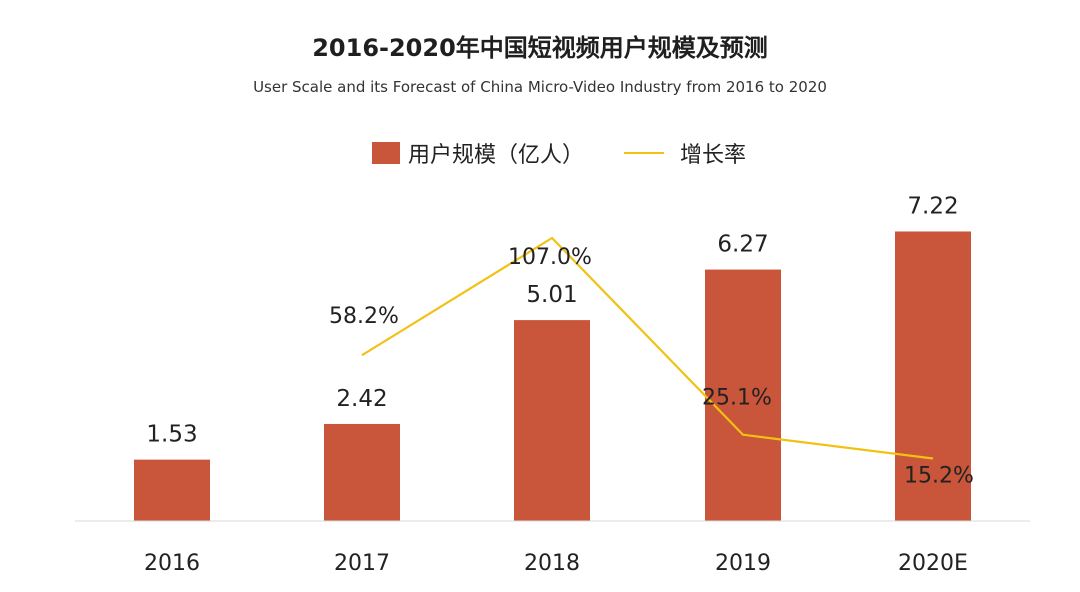 The width and height of the screenshot is (1080, 592). What do you see at coordinates (550, 257) in the screenshot?
I see `growth-rate-label: 107.0%` at bounding box center [550, 257].